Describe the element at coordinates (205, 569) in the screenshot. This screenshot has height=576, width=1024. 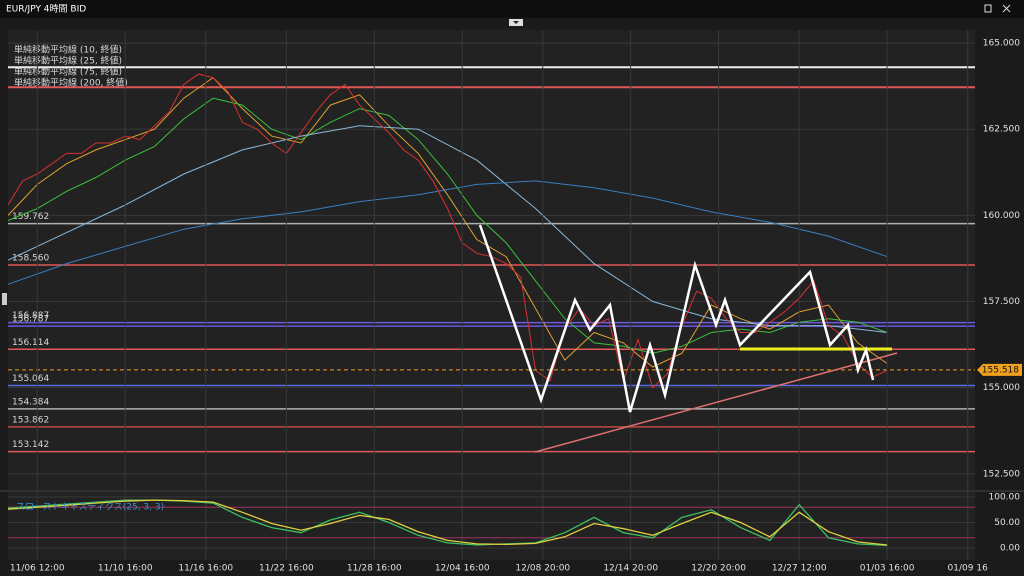
I see `x-tick-label: 11/16 16:00` at that location.